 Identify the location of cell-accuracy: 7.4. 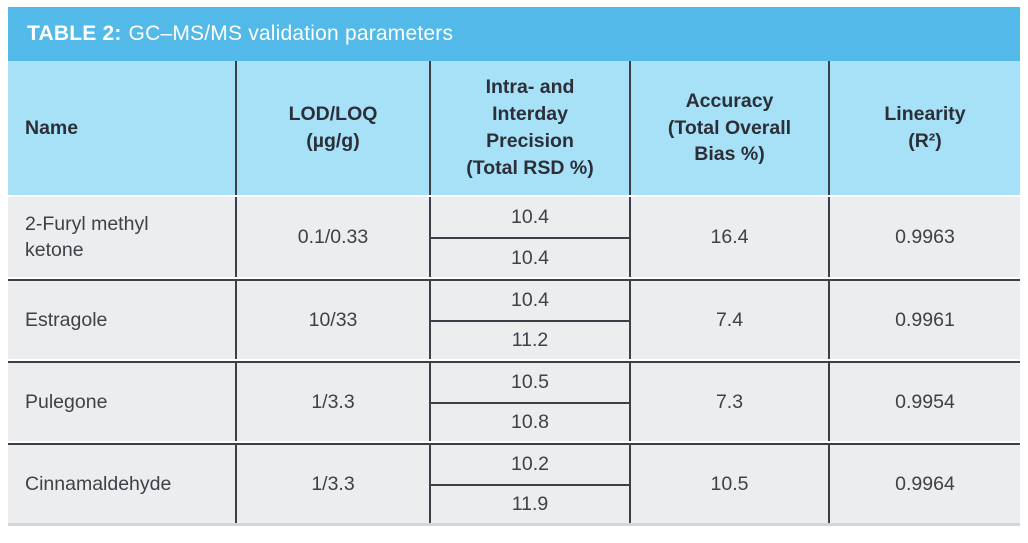
(728, 320).